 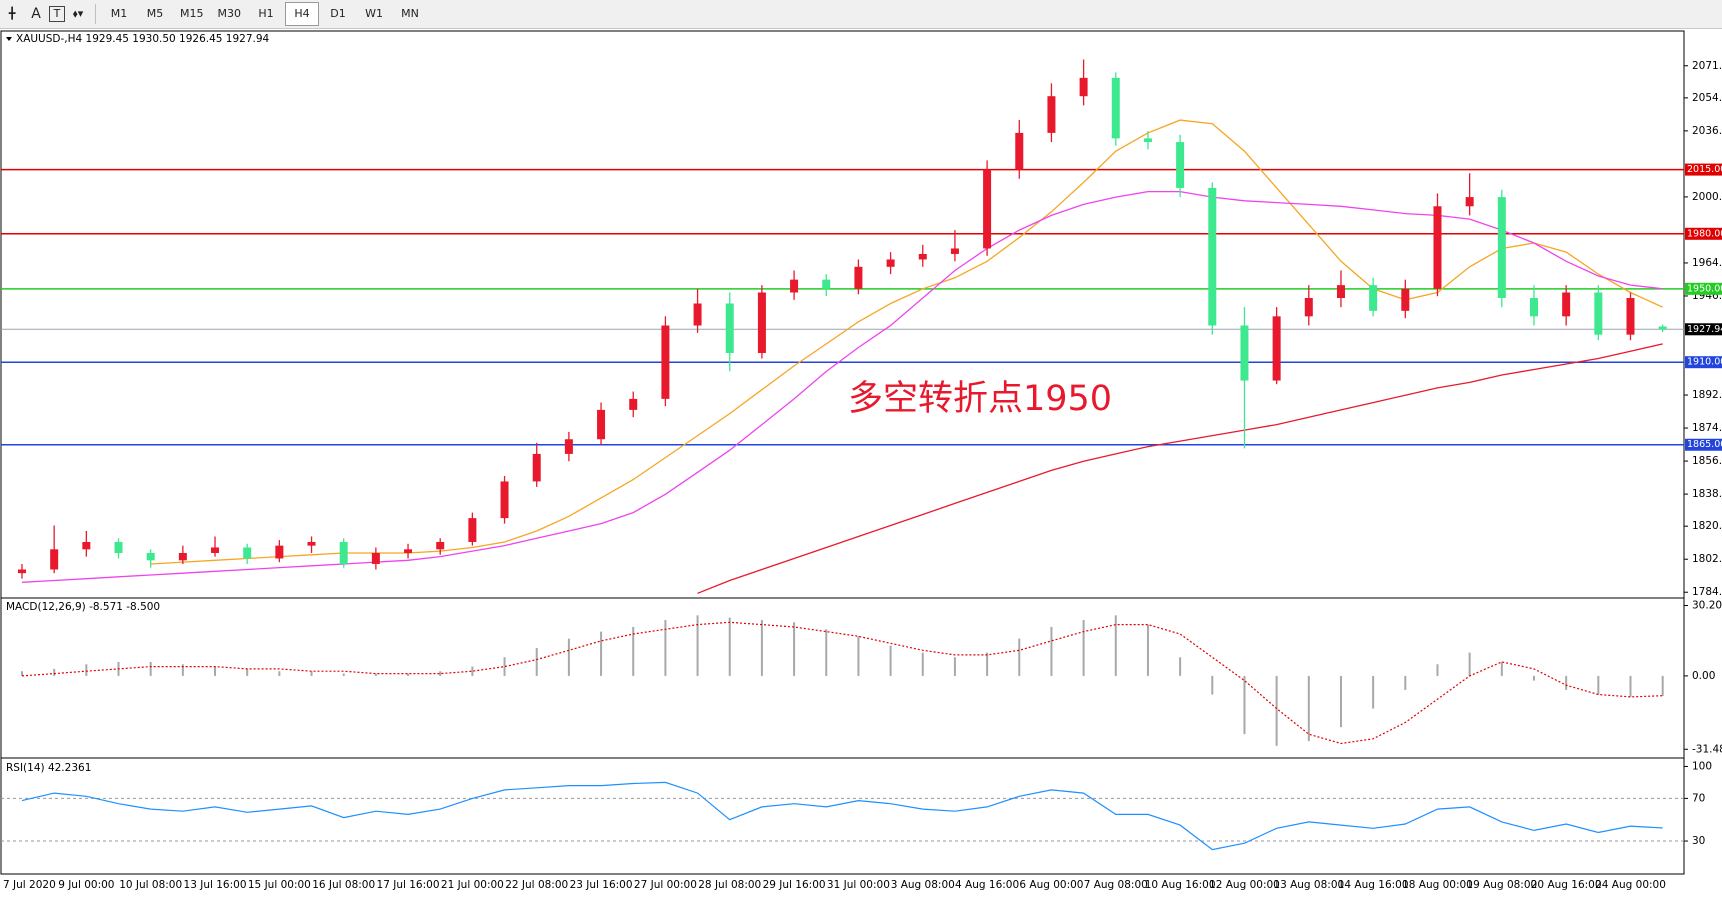 I want to click on price-level-label: 1980.00, so click(x=1704, y=233).